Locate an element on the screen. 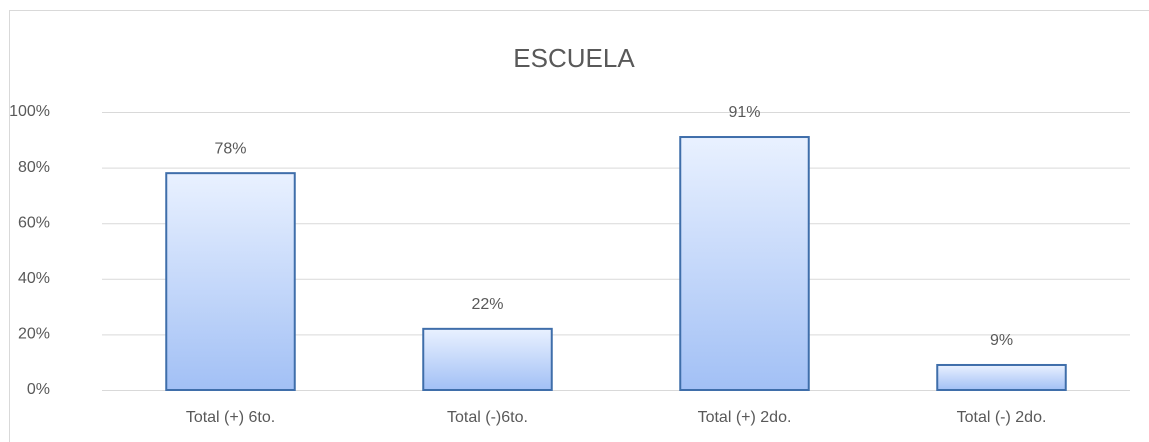 This screenshot has width=1149, height=442. y-tick-label: 60% is located at coordinates (34, 222).